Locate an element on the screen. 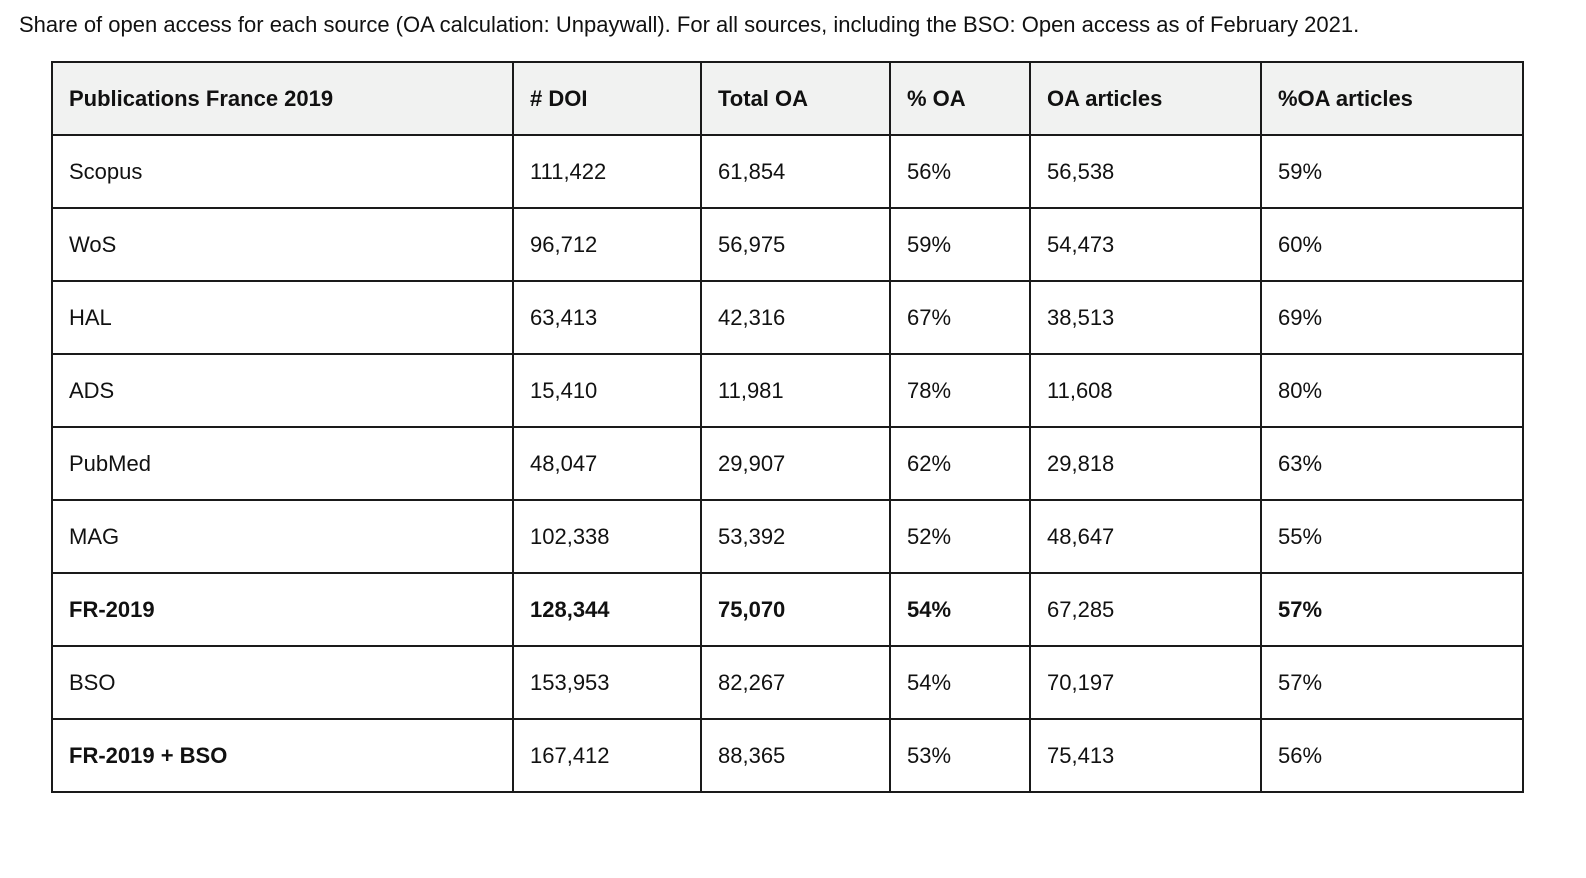 This screenshot has height=878, width=1586. table-row: FR-2019 128,344 75,070 54% 67,285 57% is located at coordinates (787, 609).